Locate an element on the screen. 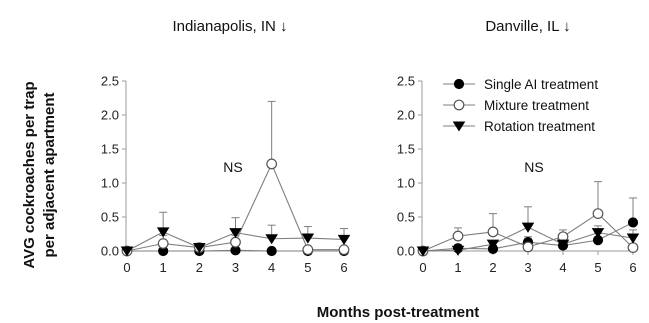 Image resolution: width=649 pixels, height=323 pixels. x-axis-label: Months post-treatment is located at coordinates (398, 312).